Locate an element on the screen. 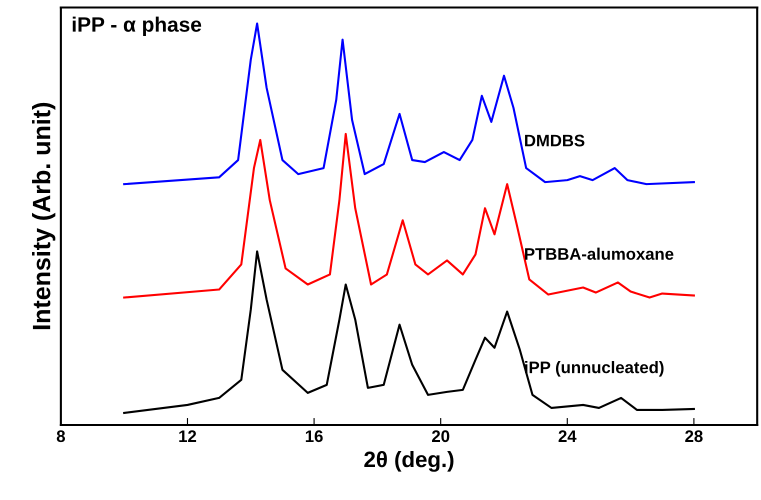 This screenshot has width=761, height=500. x-tick-label: 24 is located at coordinates (567, 436).